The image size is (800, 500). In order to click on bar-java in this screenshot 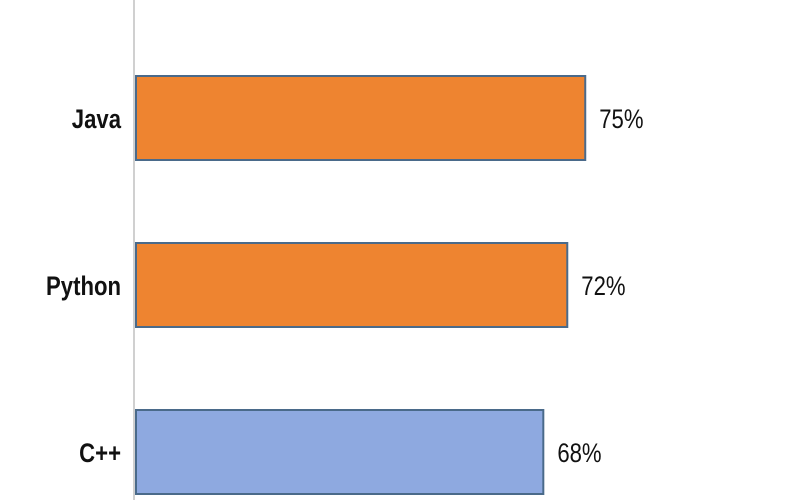, I will do `click(361, 118)`.